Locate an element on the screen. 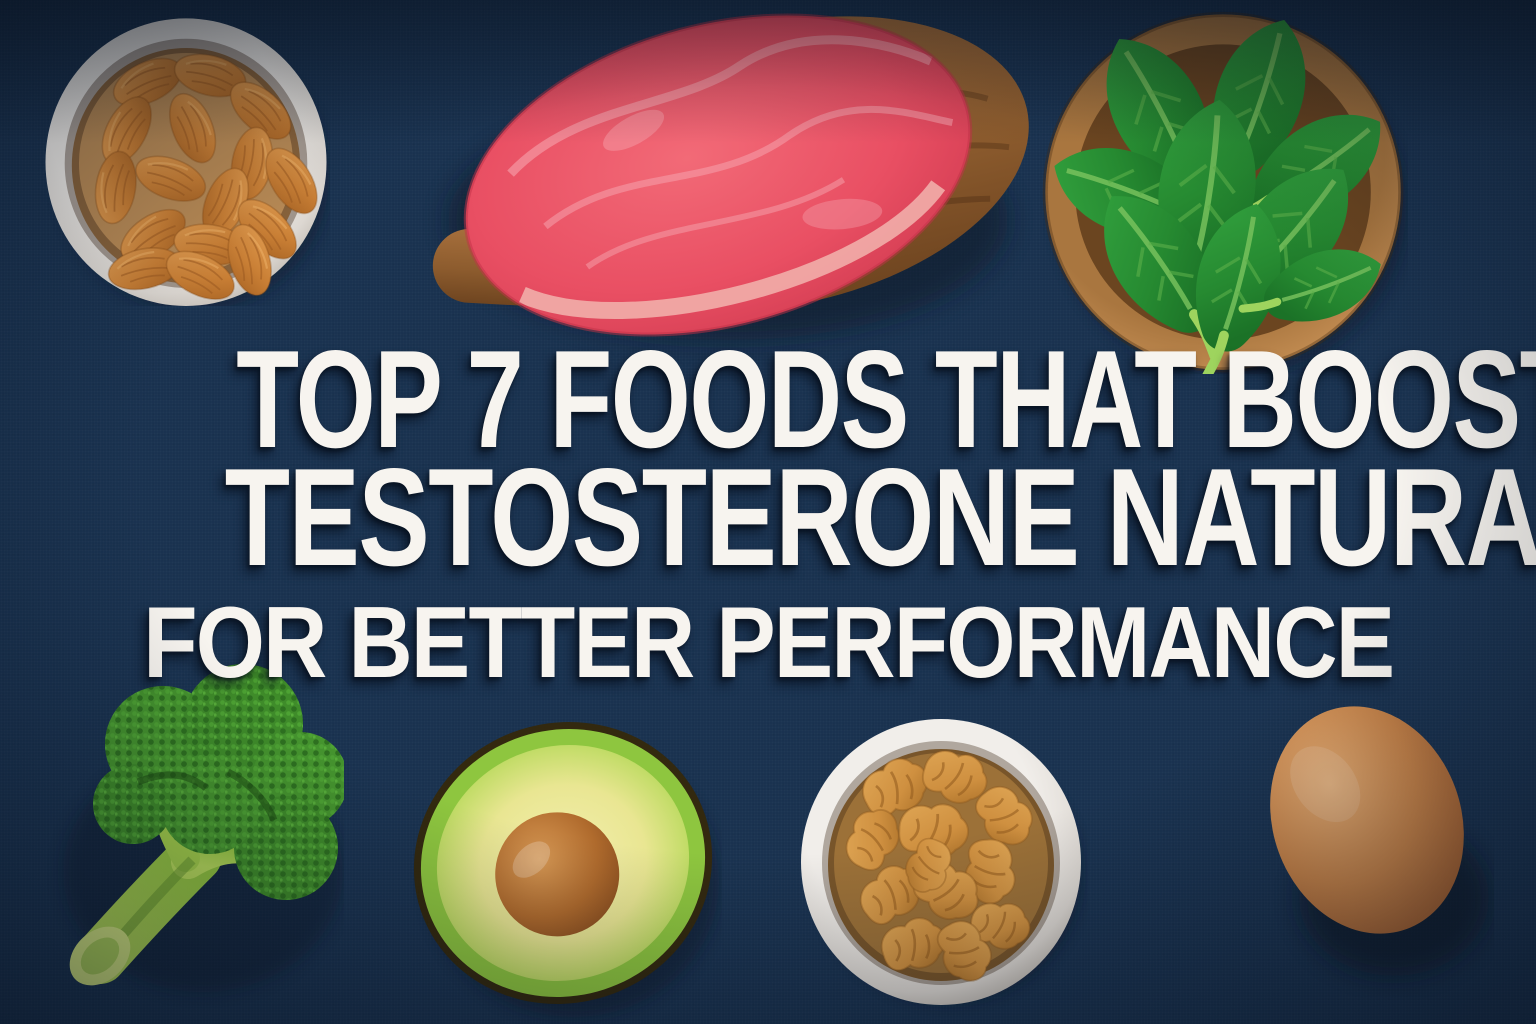 The width and height of the screenshot is (1536, 1024). spinach-bowl-icon is located at coordinates (1222, 188).